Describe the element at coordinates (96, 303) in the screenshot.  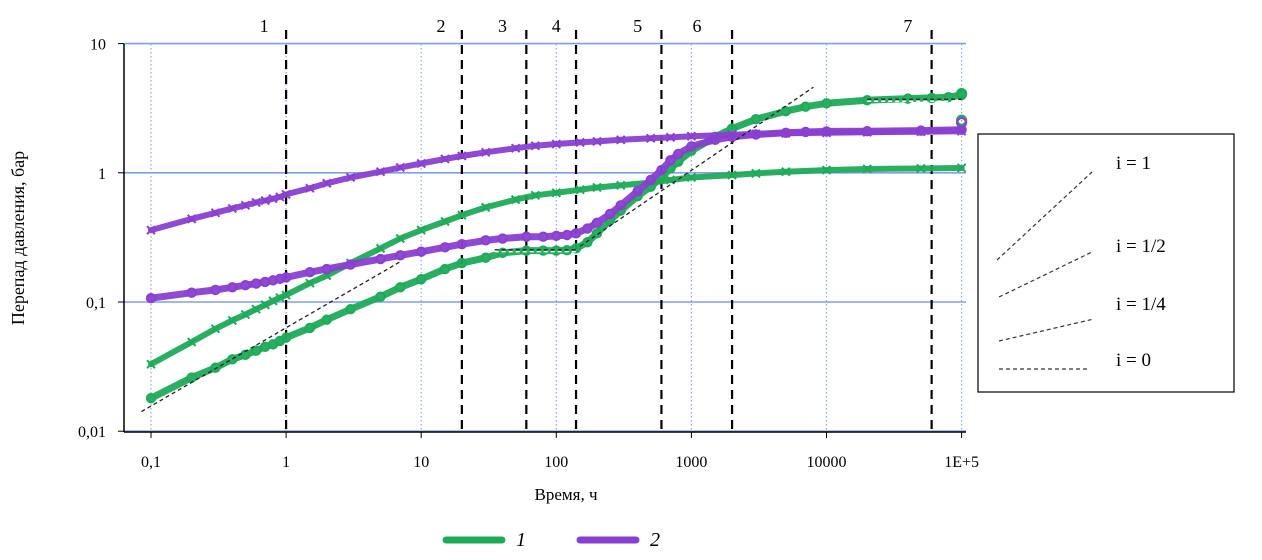
I see `y-tick-label: 0,1` at that location.